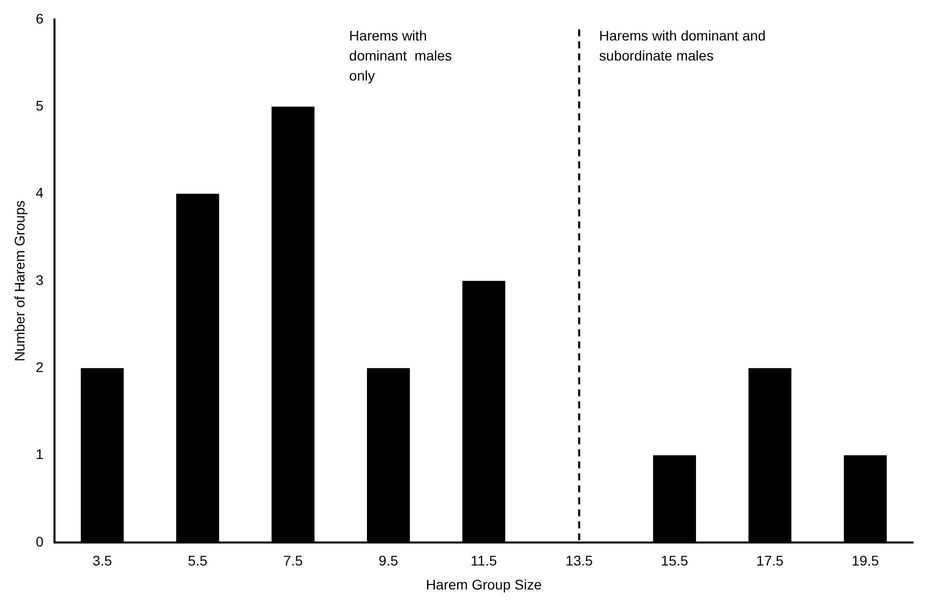  I want to click on y-tick-label: 4, so click(40, 192).